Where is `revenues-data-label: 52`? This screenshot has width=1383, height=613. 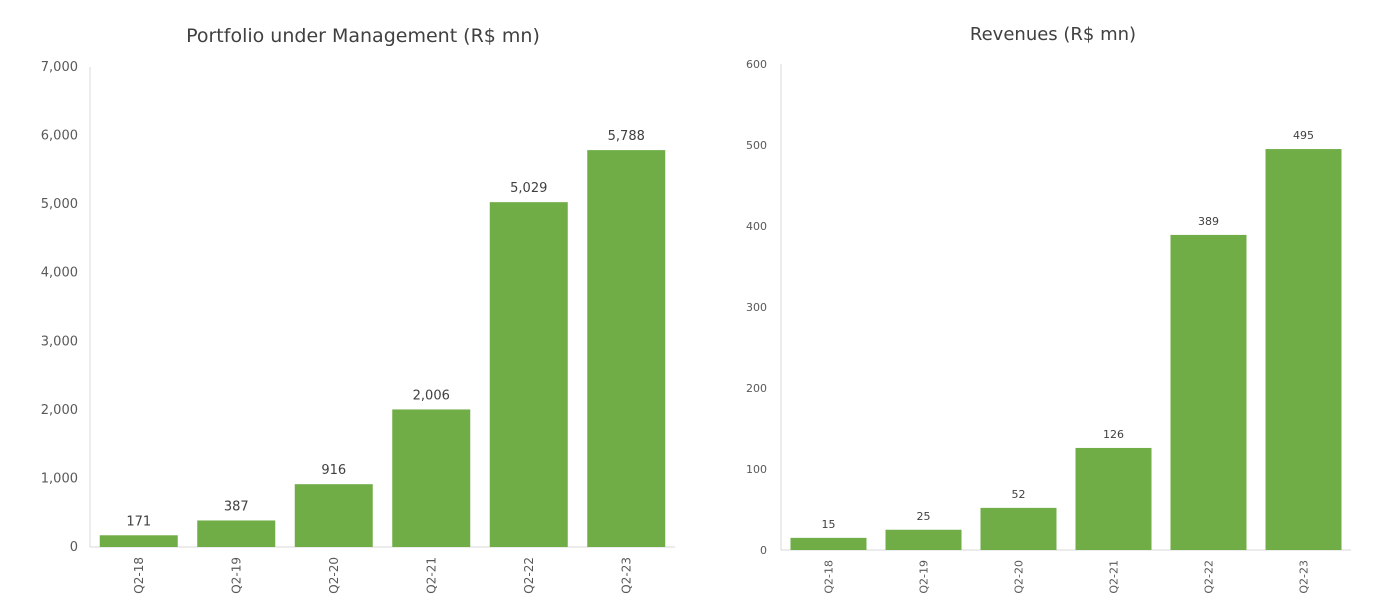
revenues-data-label: 52 is located at coordinates (1019, 494).